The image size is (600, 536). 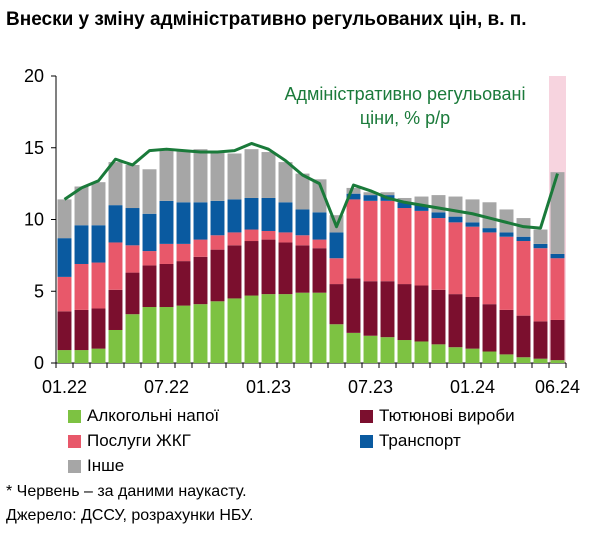 I want to click on footnote: * Червень – за даними наукасту., so click(x=126, y=491).